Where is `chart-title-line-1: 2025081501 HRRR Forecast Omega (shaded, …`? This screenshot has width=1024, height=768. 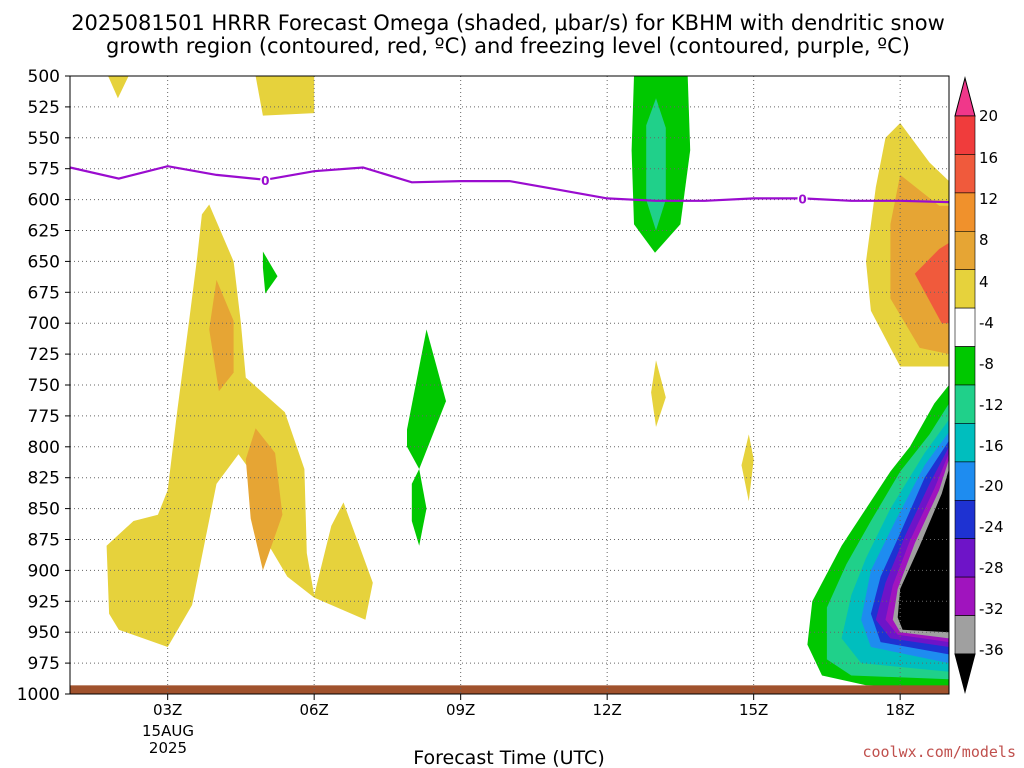
chart-title-line-1: 2025081501 HRRR Forecast Omega (shaded, … is located at coordinates (508, 23).